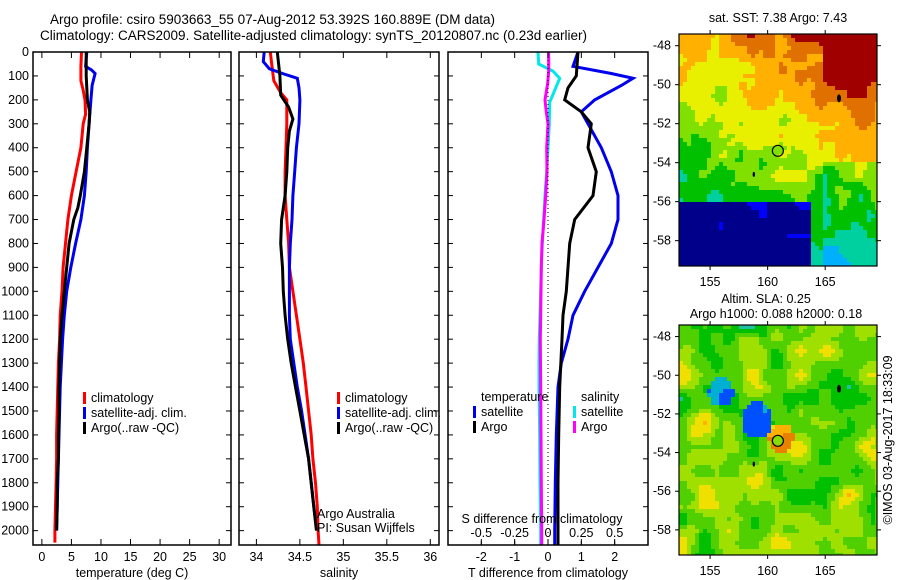 Image resolution: width=900 pixels, height=580 pixels. What do you see at coordinates (15, 291) in the screenshot?
I see `depth-tick-label: 1000` at bounding box center [15, 291].